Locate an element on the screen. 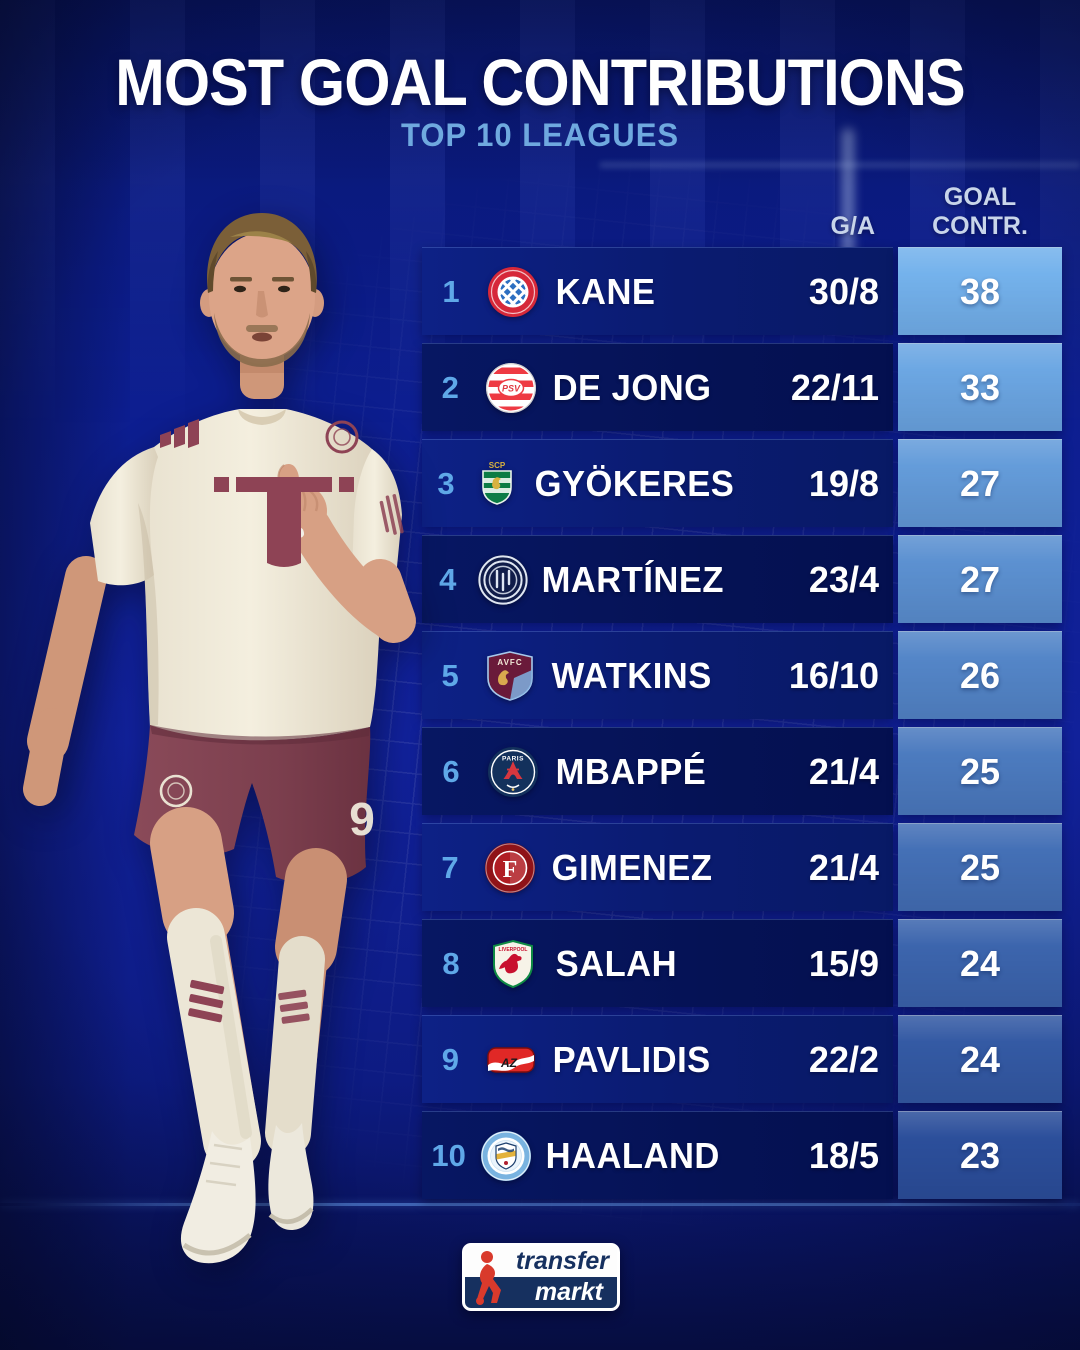 The image size is (1080, 1350). gc-value: 26 is located at coordinates (980, 675).